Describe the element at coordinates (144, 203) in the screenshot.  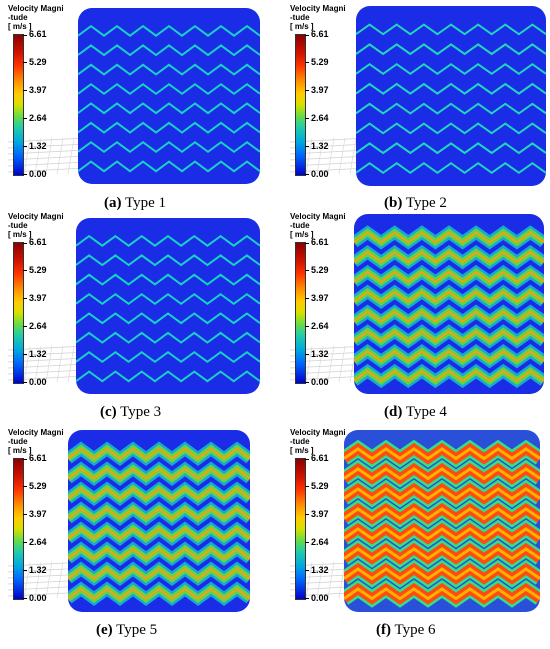
I see `caption-label: Type 1` at that location.